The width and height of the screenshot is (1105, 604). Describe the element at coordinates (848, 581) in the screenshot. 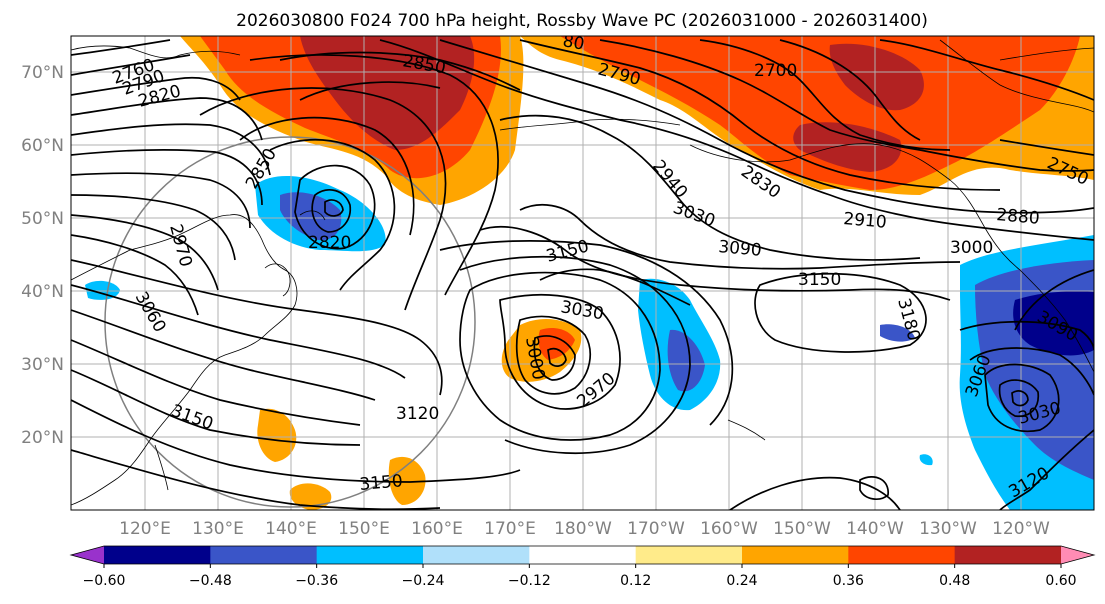

I see `colorbar-tick-label: 0.36` at that location.